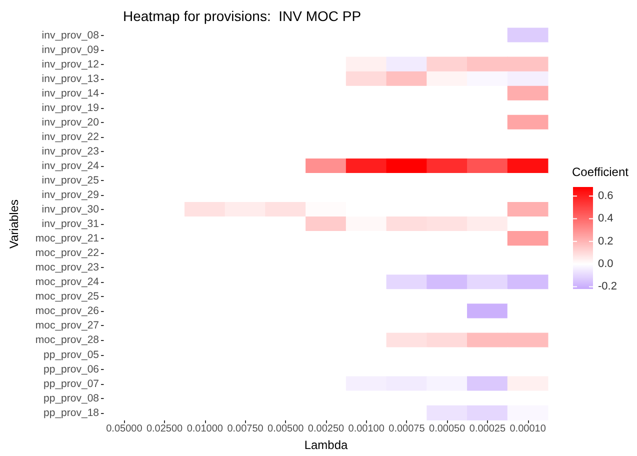 This screenshot has height=456, width=637. Describe the element at coordinates (71, 78) in the screenshot. I see `y-tick-label: inv_prov_13` at that location.